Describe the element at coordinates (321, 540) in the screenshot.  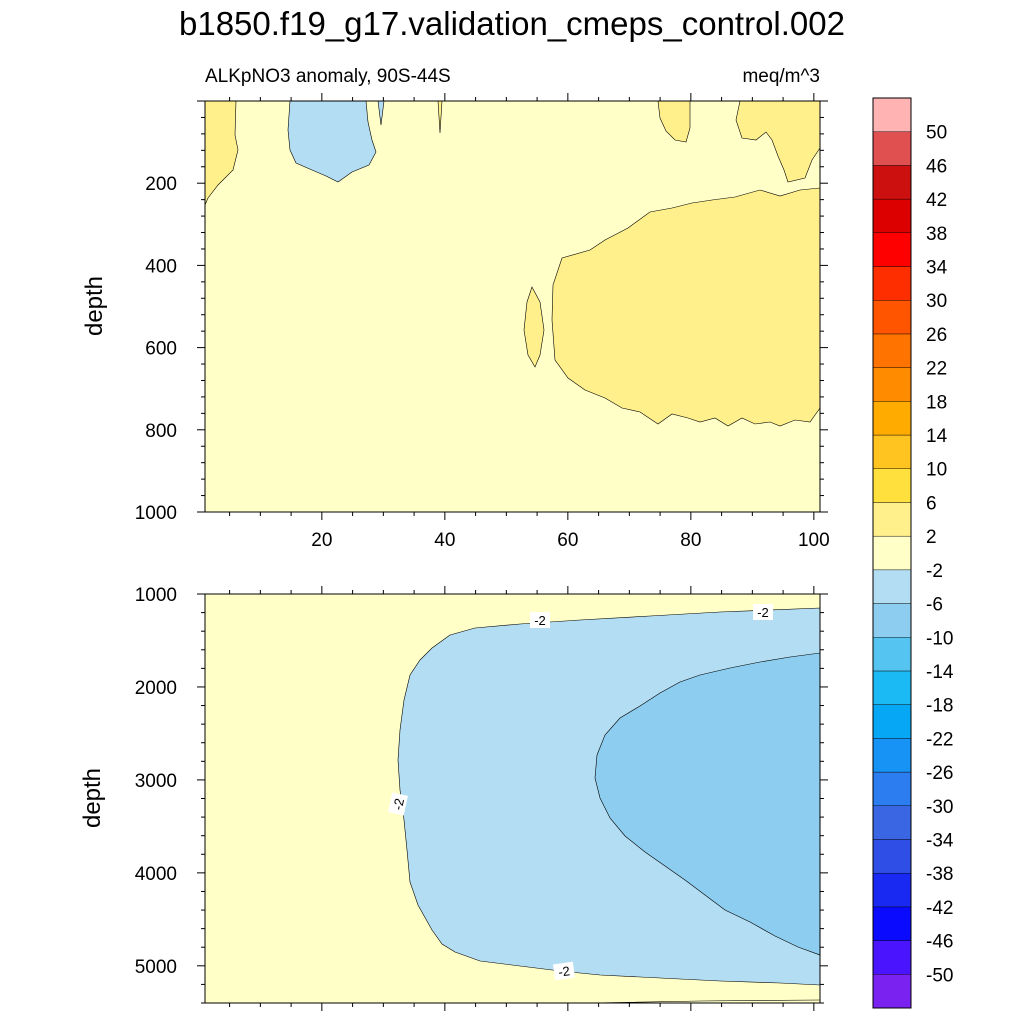
I see `x-tick-label: 20` at that location.